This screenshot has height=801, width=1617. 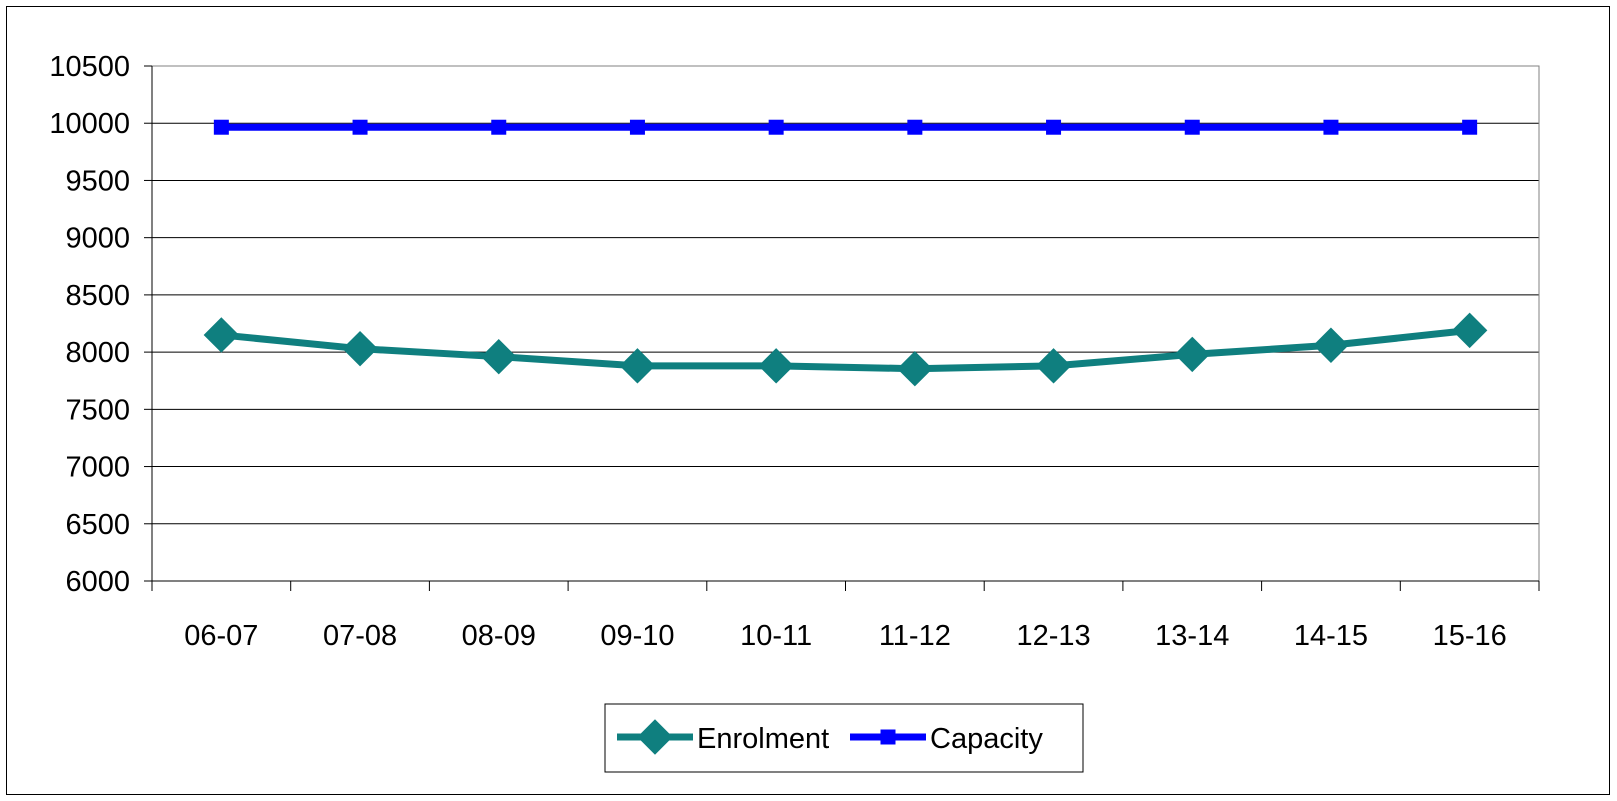 What do you see at coordinates (845, 127) in the screenshot?
I see `series-capacity` at bounding box center [845, 127].